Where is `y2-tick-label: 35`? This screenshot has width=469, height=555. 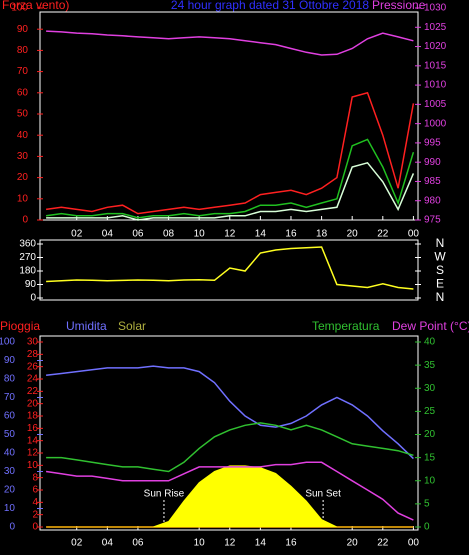
y2-tick-label: 35 is located at coordinates (430, 365).